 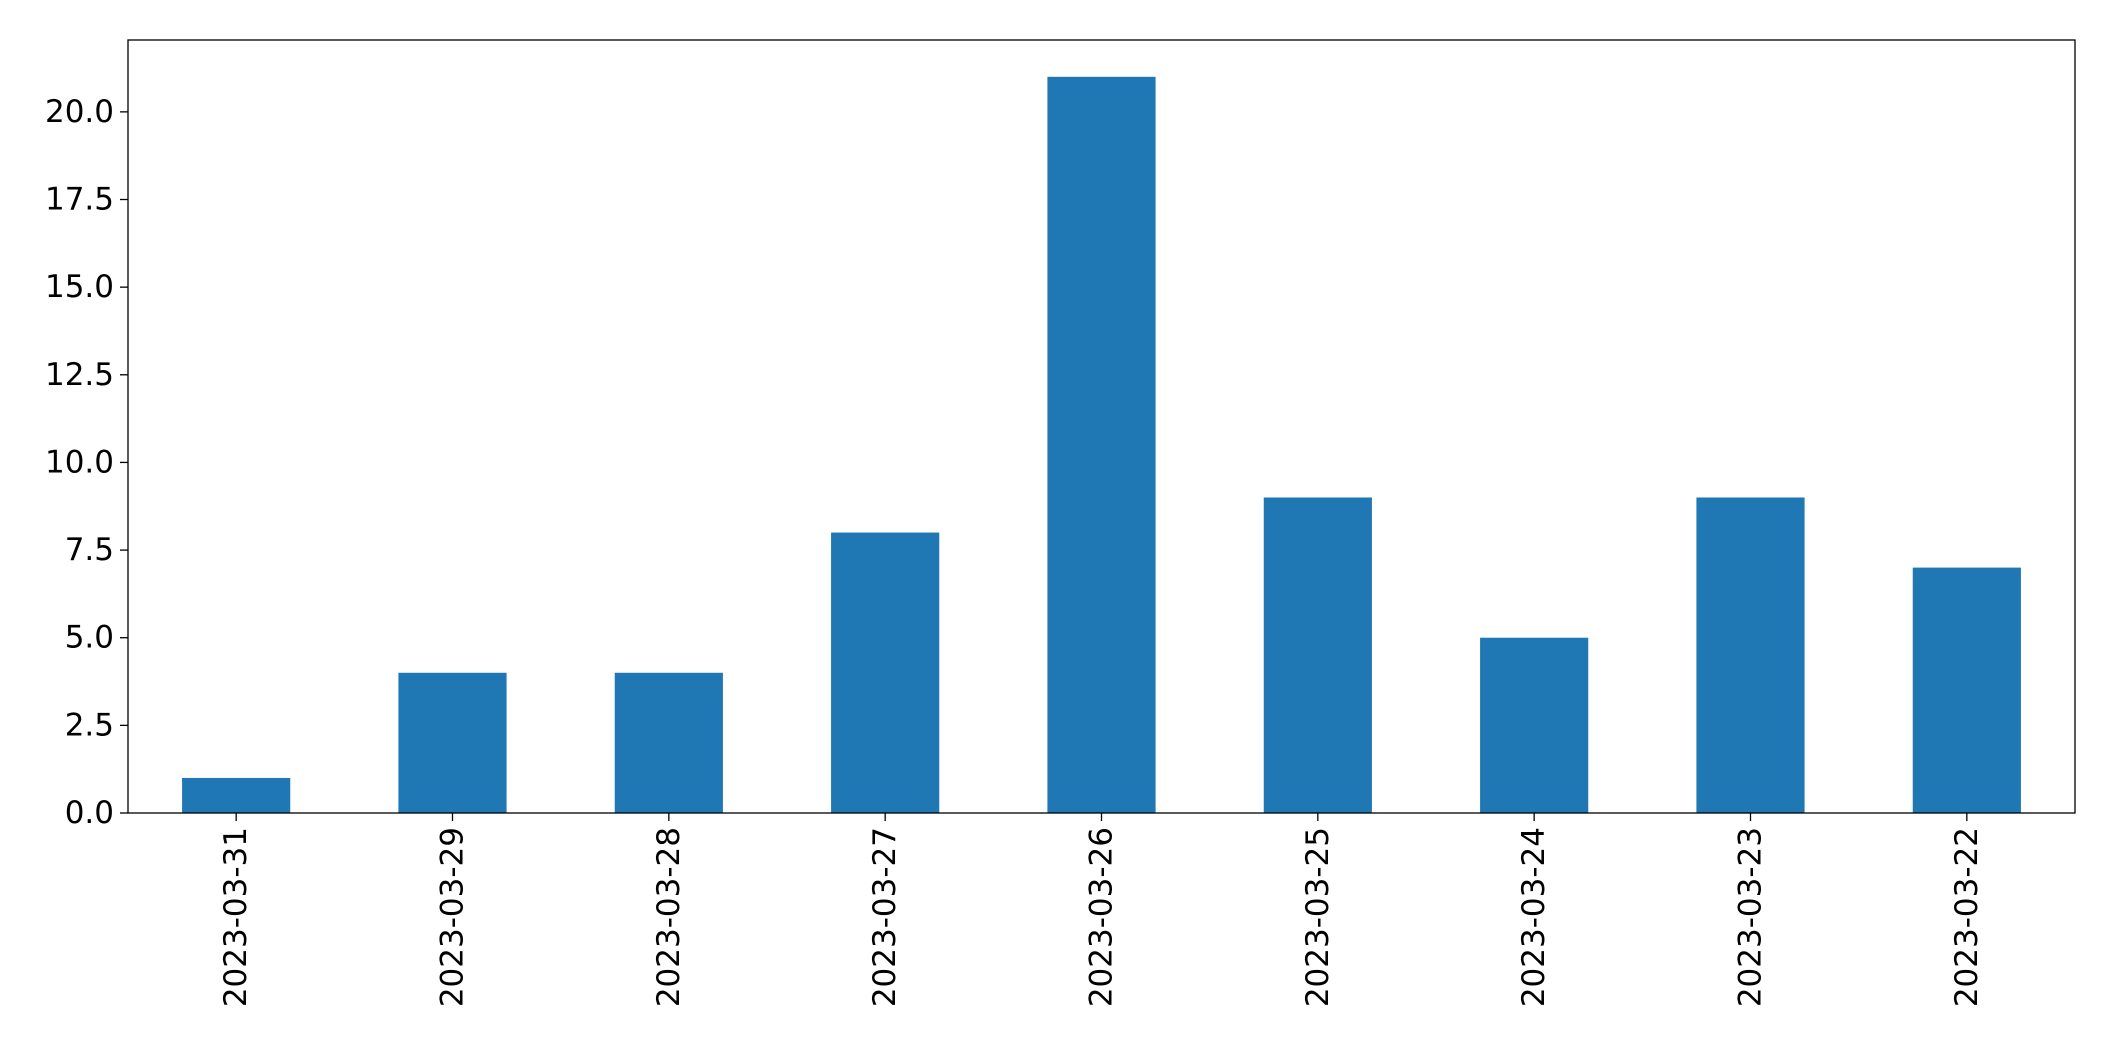 I want to click on x-tick-label: 2023-03-23, so click(x=1751, y=917).